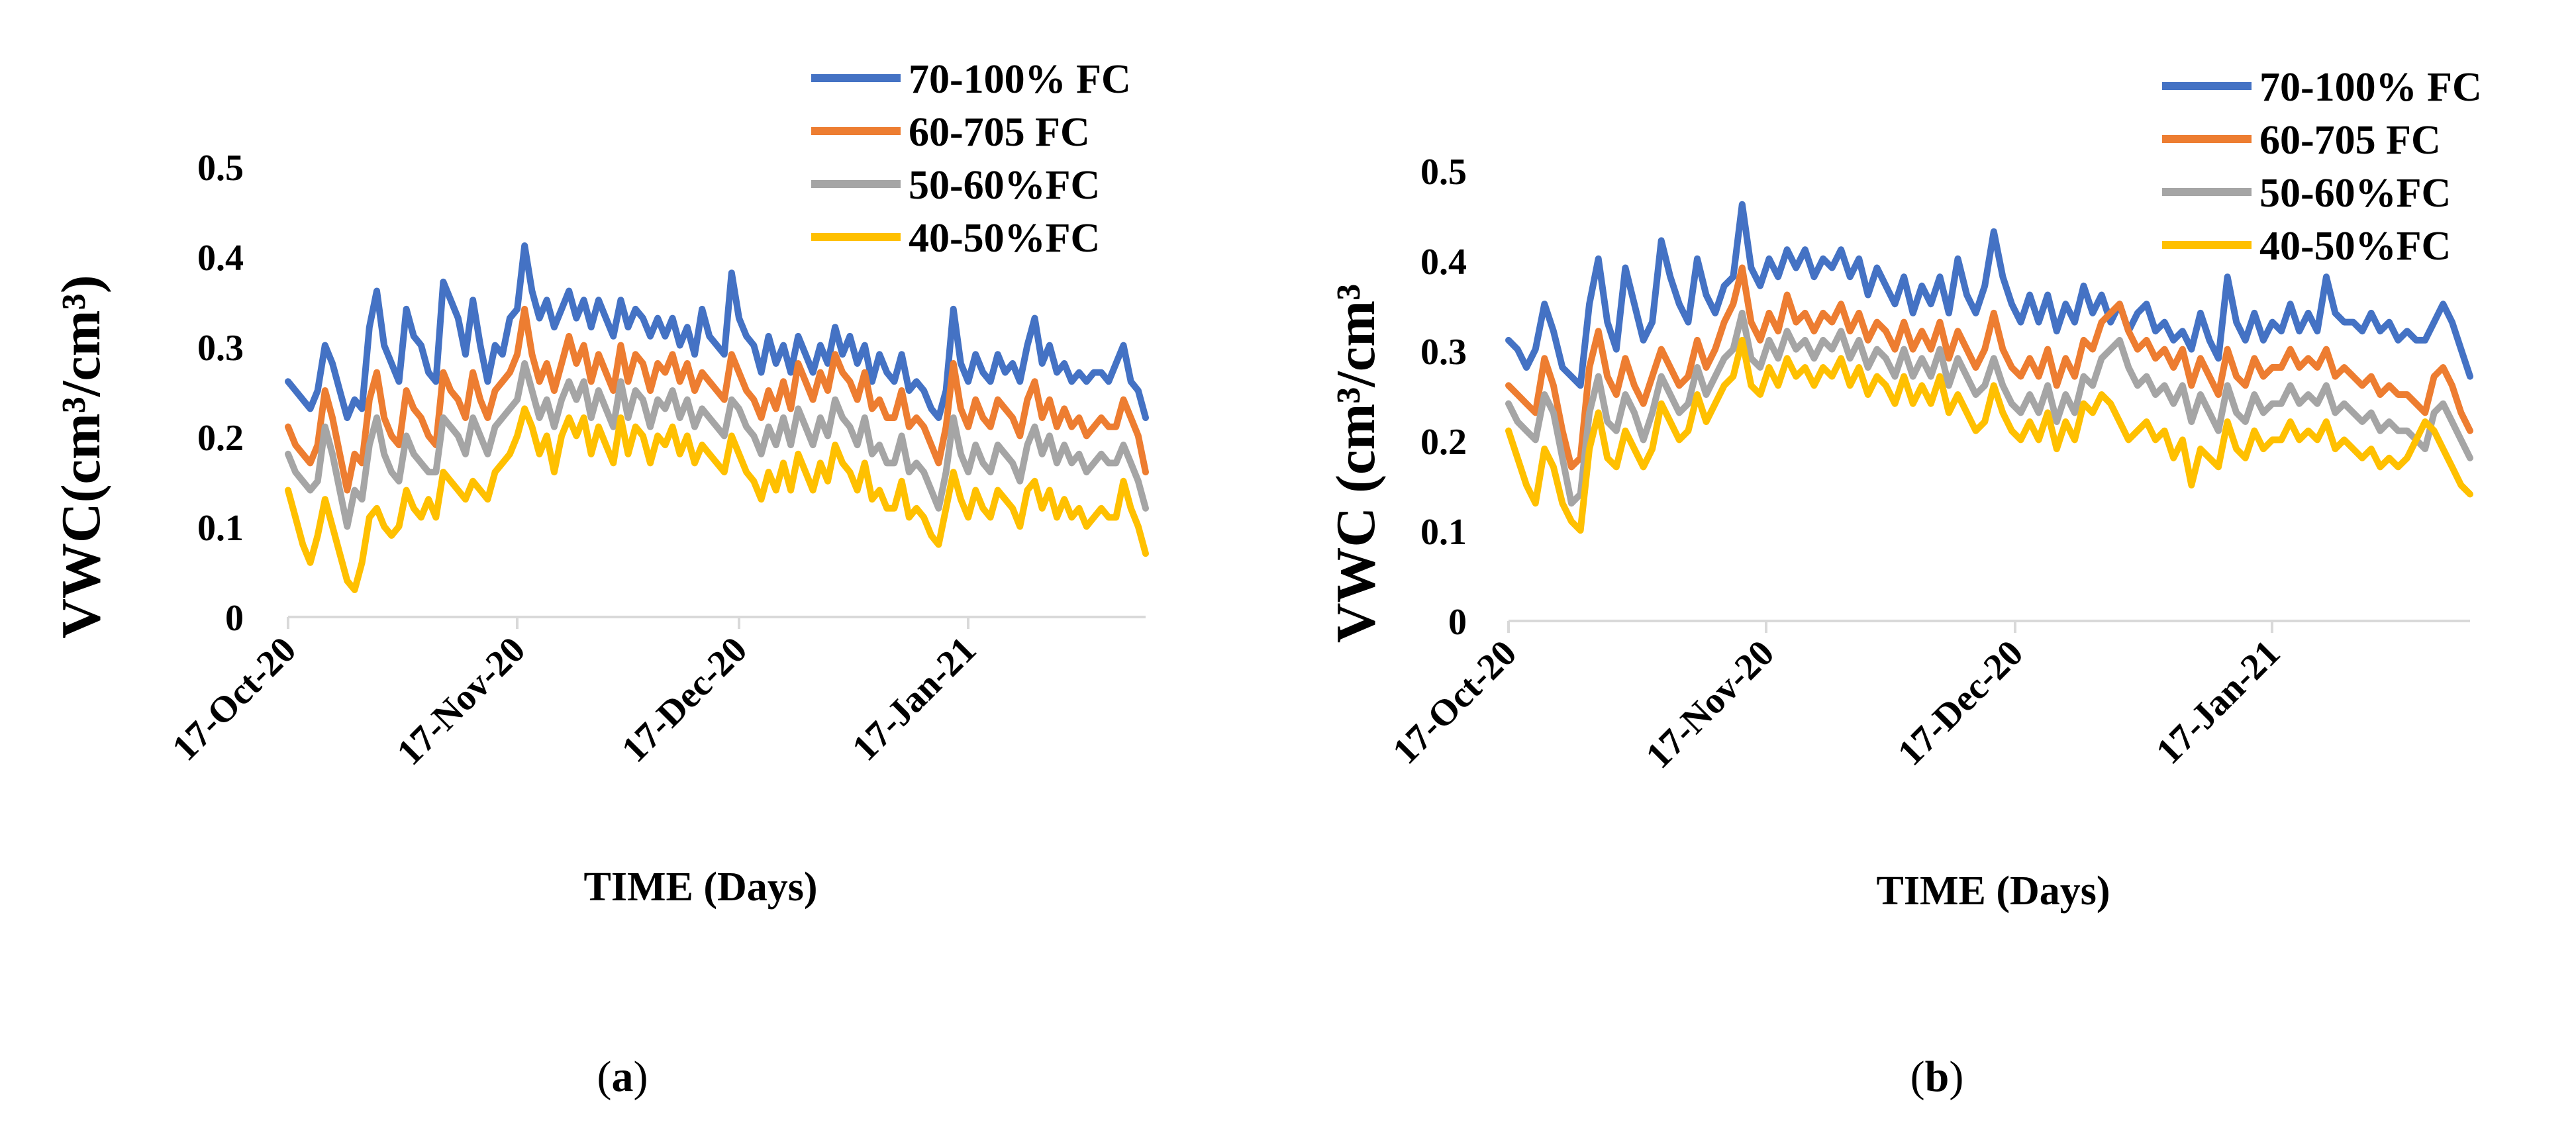  Describe the element at coordinates (81, 457) in the screenshot. I see `y-axis-label-a: VWC(cm³/cm³)` at that location.